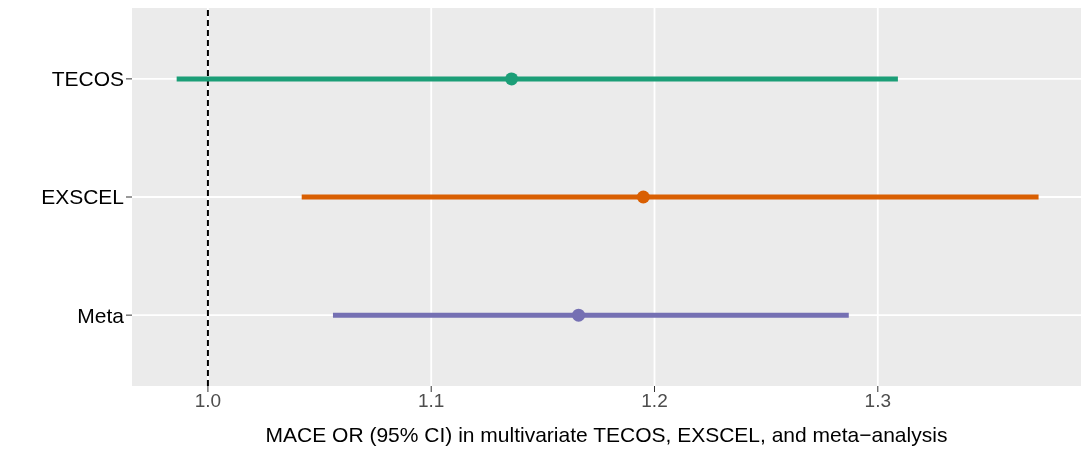  Describe the element at coordinates (878, 401) in the screenshot. I see `x-tick-label: 1.3` at that location.